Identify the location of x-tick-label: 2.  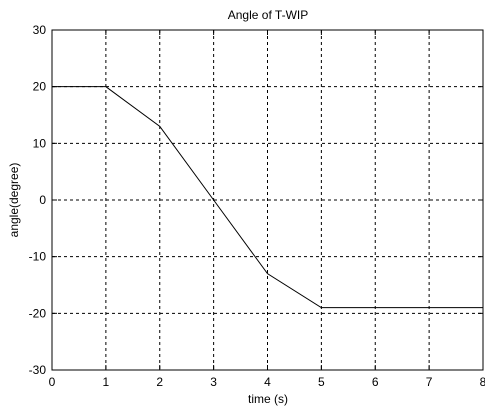
(159, 382).